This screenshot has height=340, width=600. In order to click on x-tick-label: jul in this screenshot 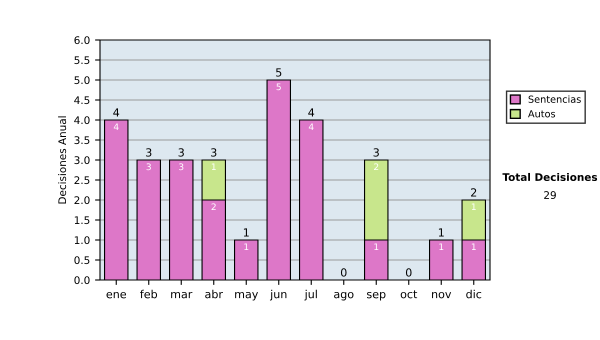, I will do `click(310, 295)`.